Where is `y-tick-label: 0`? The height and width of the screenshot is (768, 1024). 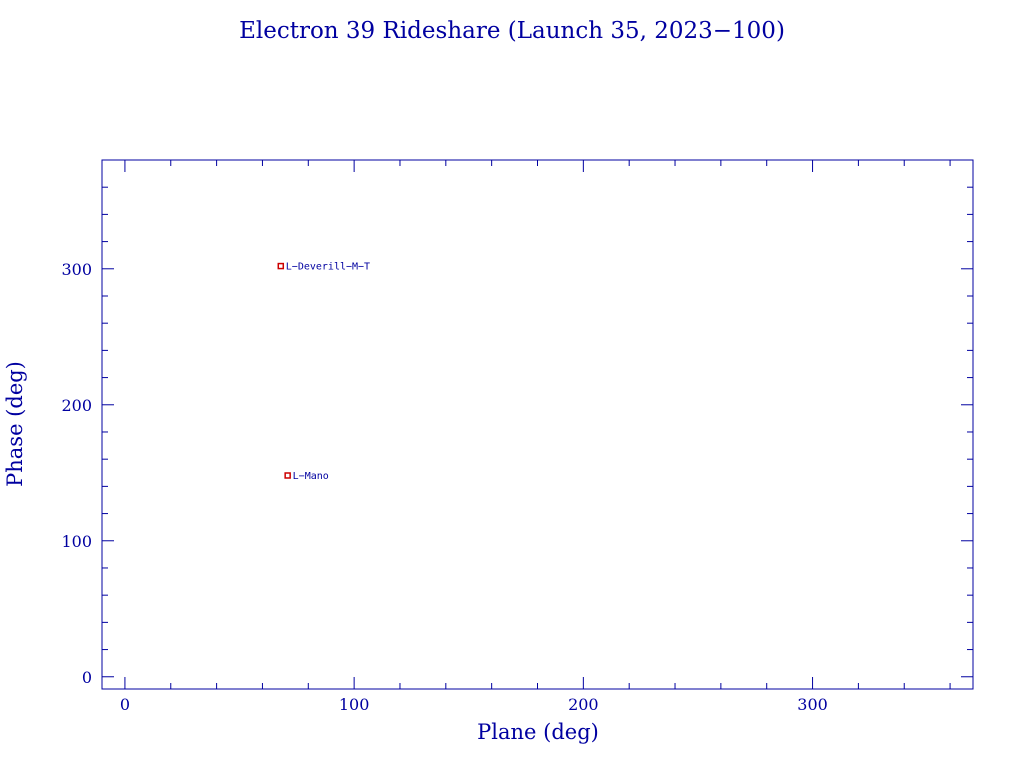 y-tick-label: 0 is located at coordinates (87, 677).